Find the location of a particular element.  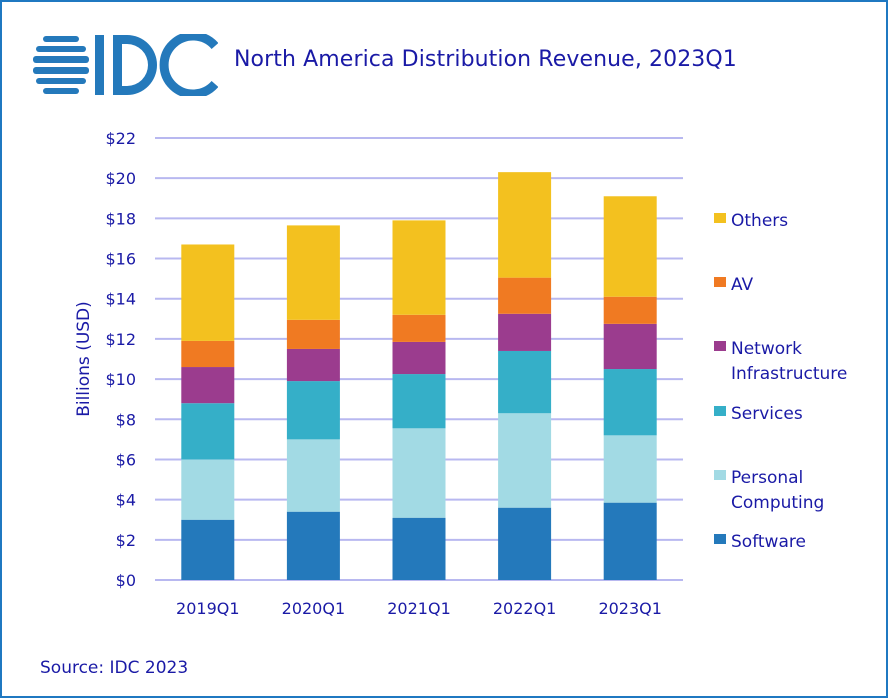

legend-item: Software is located at coordinates (760, 542).